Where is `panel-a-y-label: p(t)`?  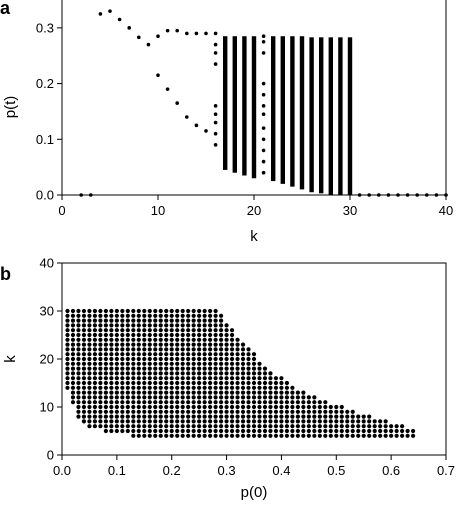
panel-a-y-label: p(t) is located at coordinates (10, 107).